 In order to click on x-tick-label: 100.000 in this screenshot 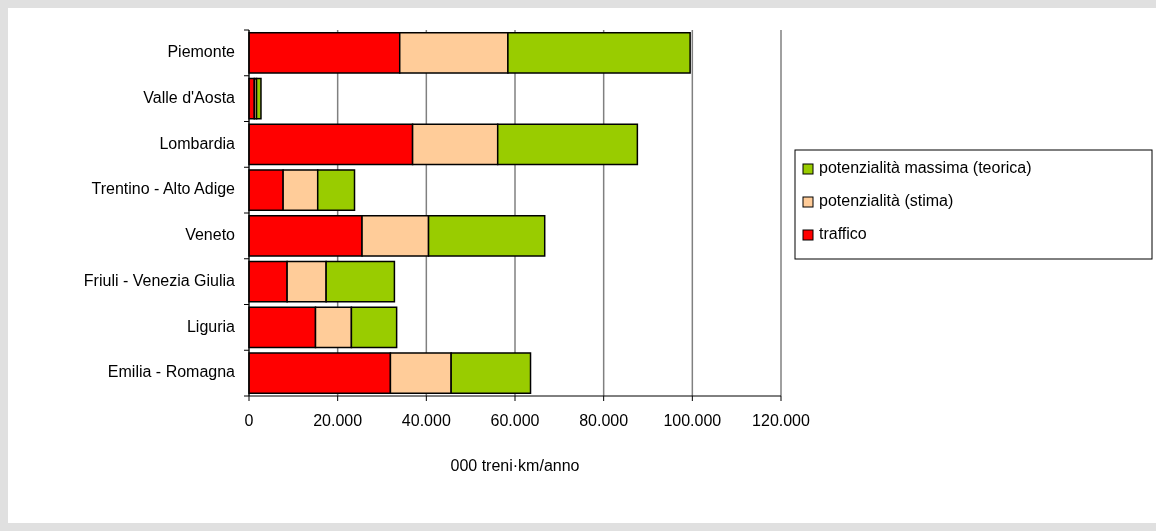, I will do `click(692, 420)`.